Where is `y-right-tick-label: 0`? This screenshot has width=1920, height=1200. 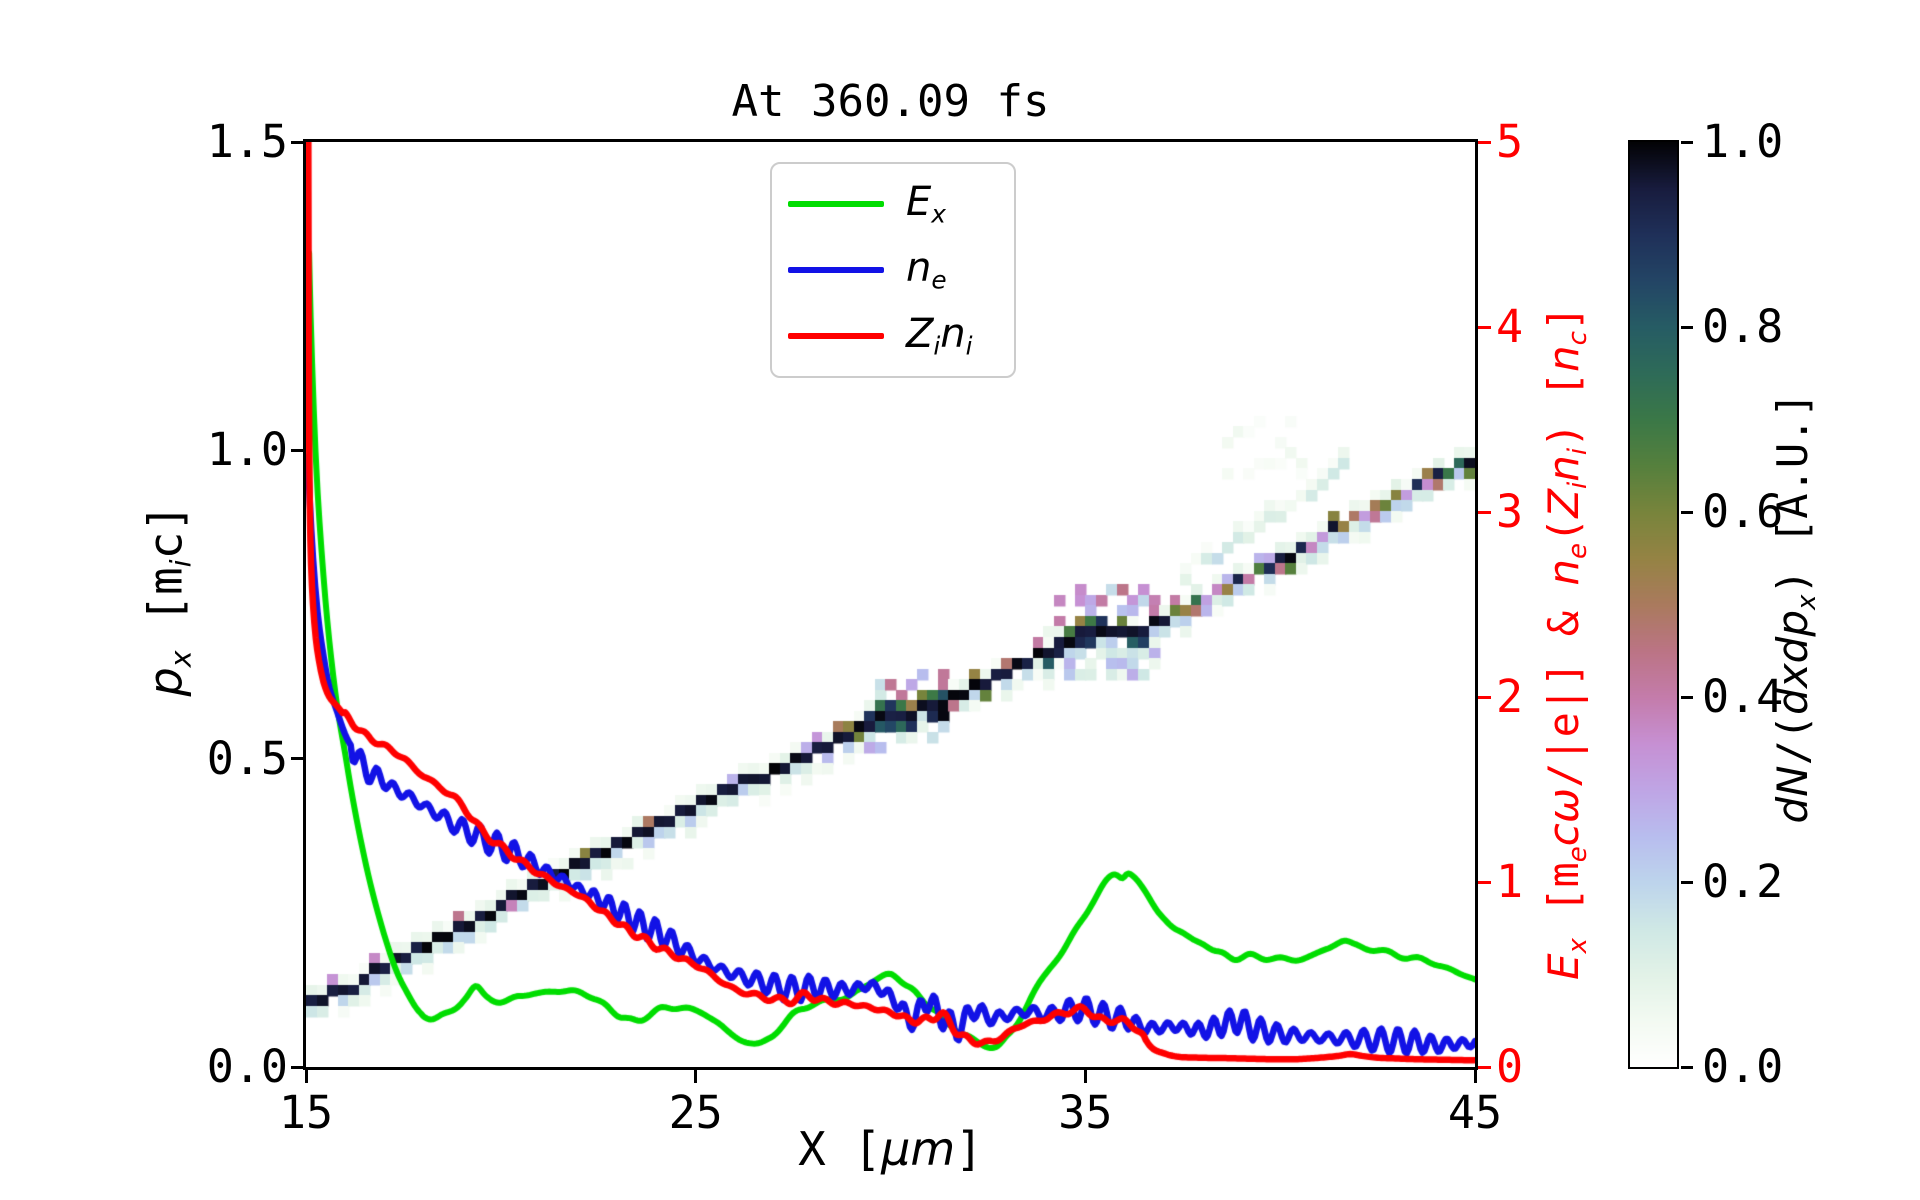 y-right-tick-label: 0 is located at coordinates (1510, 1066).